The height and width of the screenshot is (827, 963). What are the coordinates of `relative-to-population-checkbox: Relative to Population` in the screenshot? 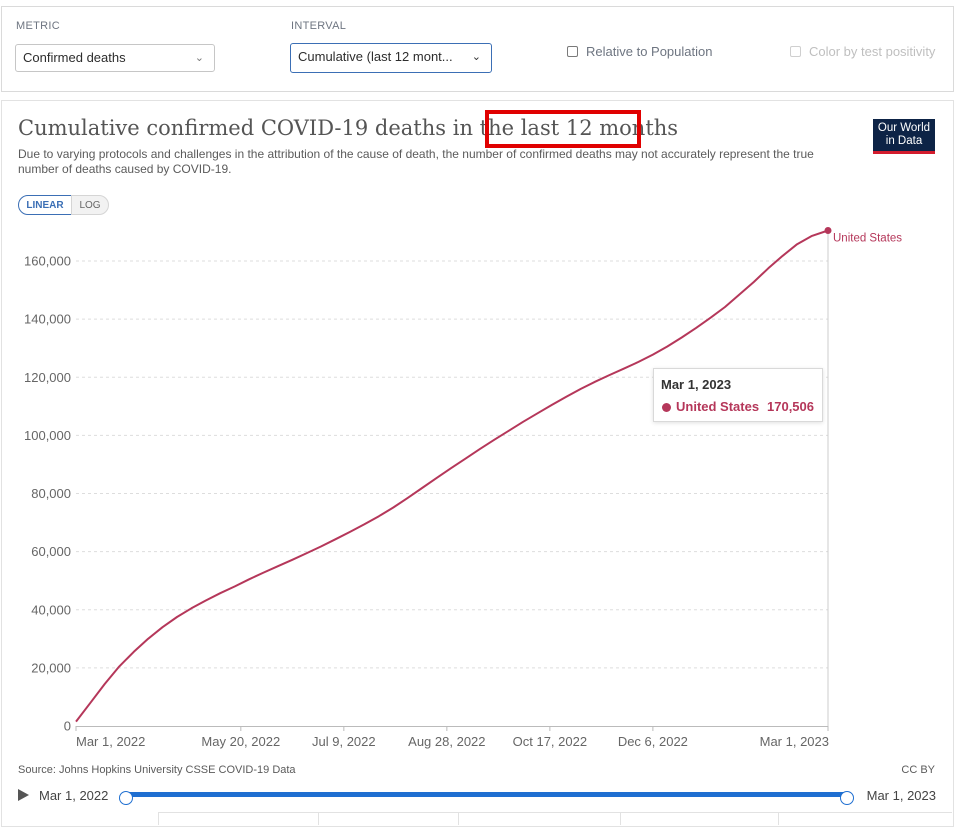 It's located at (639, 51).